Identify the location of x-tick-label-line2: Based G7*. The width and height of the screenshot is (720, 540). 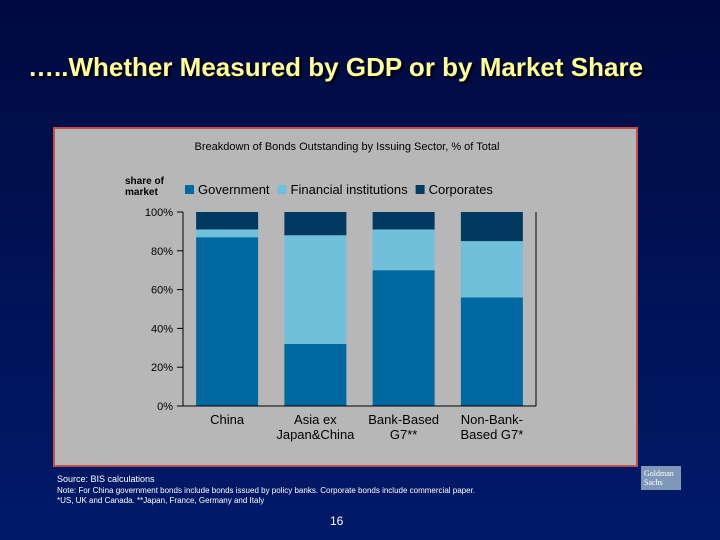
(491, 434).